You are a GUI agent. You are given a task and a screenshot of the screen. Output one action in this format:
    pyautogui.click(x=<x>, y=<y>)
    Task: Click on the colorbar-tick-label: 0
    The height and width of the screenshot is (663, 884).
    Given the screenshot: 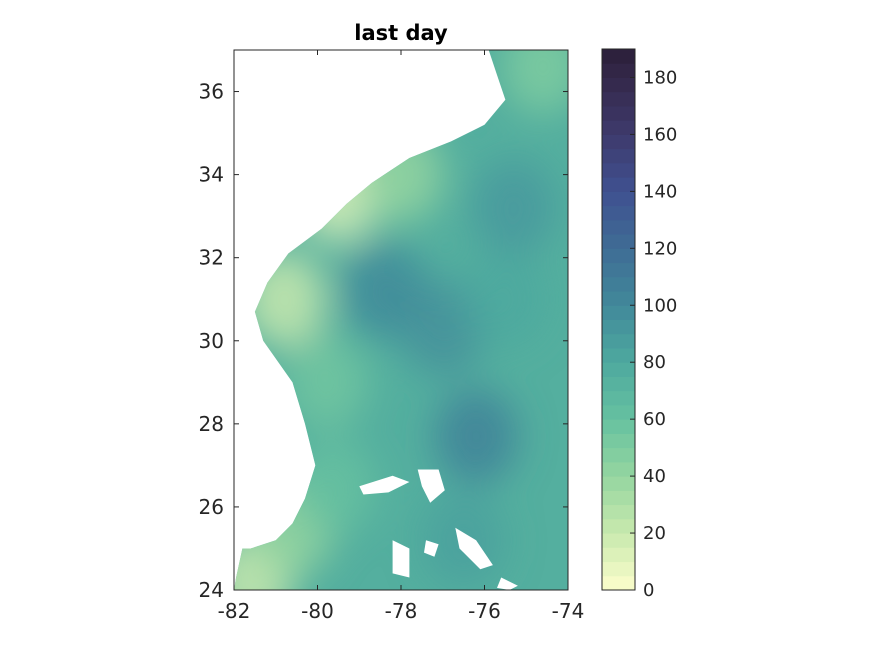 What is the action you would take?
    pyautogui.click(x=648, y=590)
    